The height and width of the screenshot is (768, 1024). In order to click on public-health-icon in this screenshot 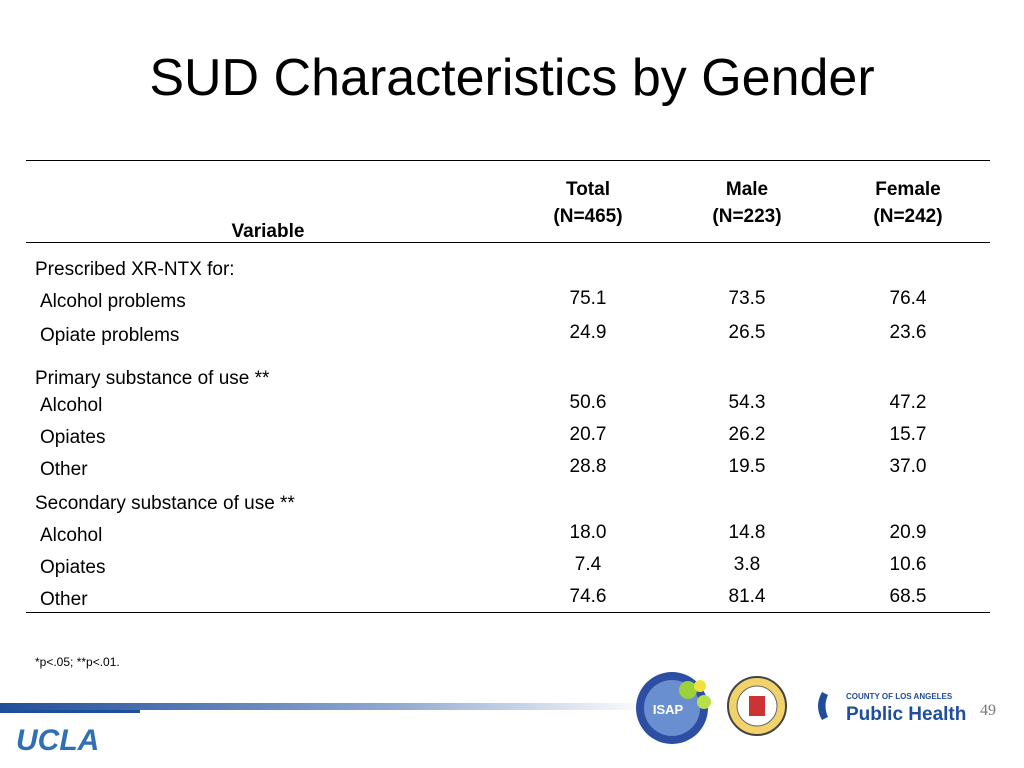, I will do `click(823, 706)`.